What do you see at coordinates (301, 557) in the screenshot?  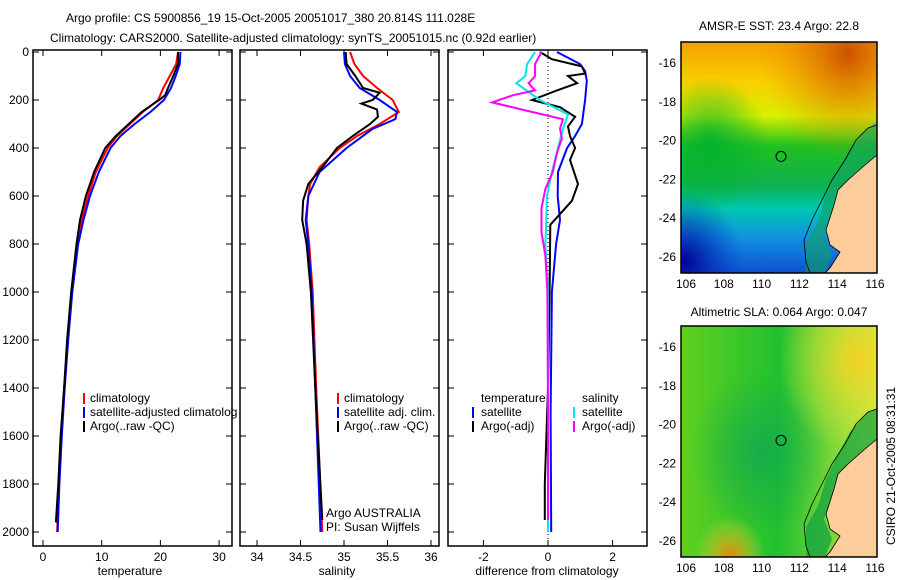 I see `x-tick-label: 34.5` at bounding box center [301, 557].